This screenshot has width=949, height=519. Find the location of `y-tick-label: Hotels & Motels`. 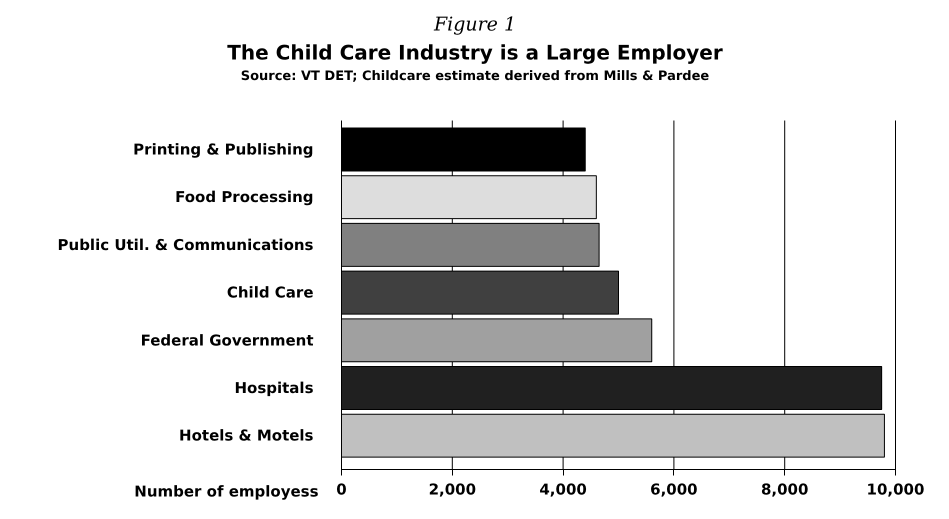

y-tick-label: Hotels & Motels is located at coordinates (246, 435).